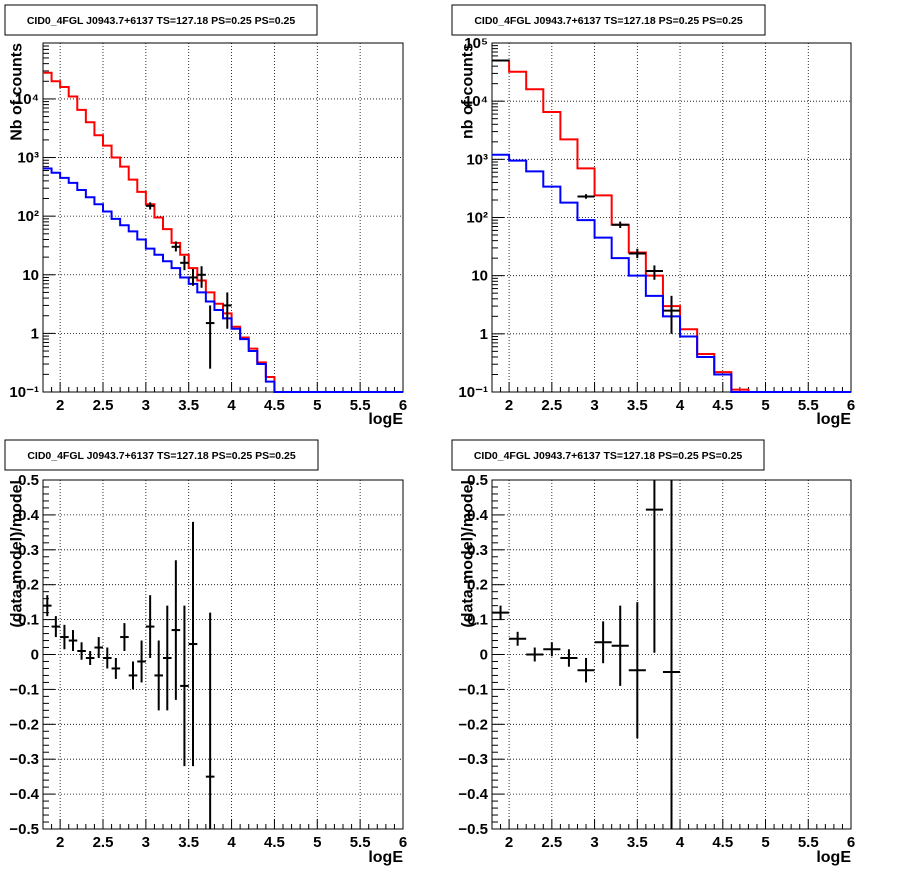 The height and width of the screenshot is (875, 898). I want to click on y-tick-label: 0.5, so click(477, 480).